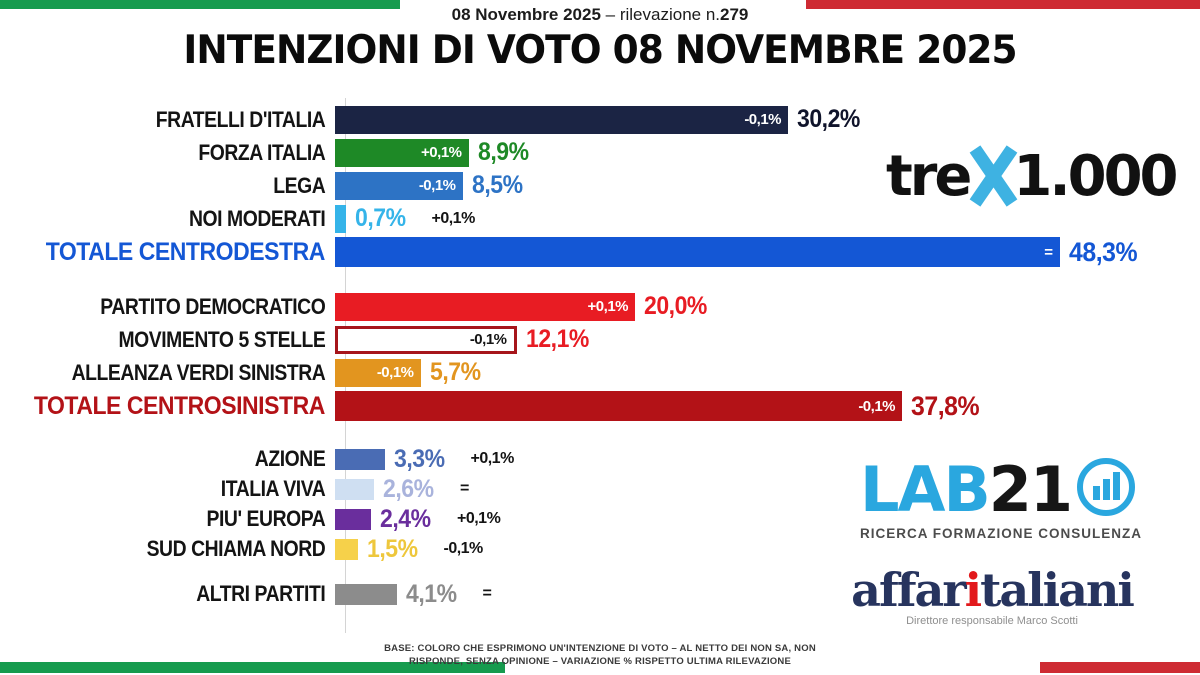  I want to click on flag-band-bottom-red, so click(1120, 667).